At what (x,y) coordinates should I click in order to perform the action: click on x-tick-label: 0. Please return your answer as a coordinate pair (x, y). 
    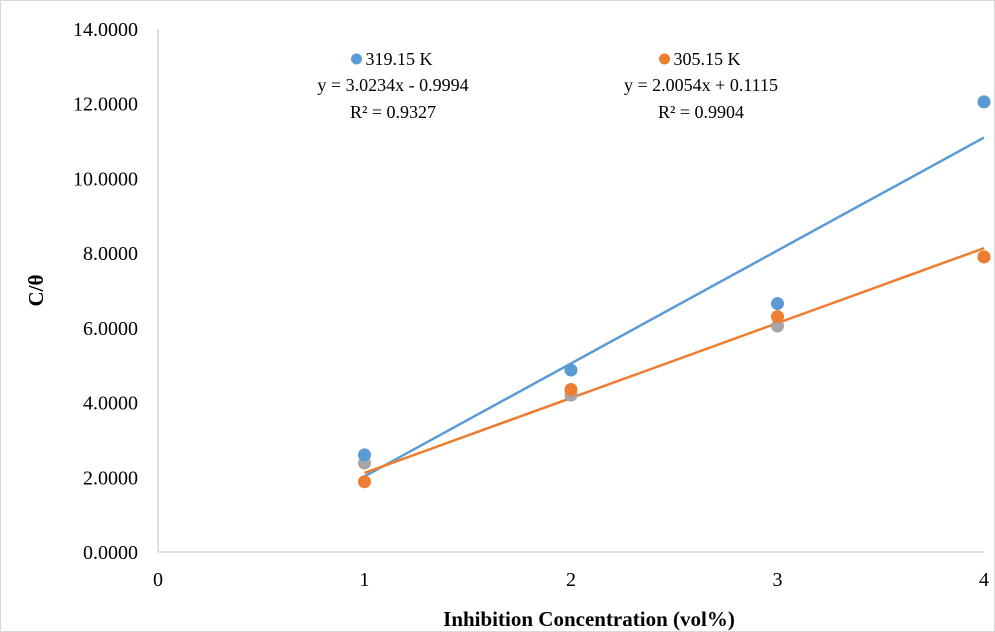
    Looking at the image, I should click on (158, 580).